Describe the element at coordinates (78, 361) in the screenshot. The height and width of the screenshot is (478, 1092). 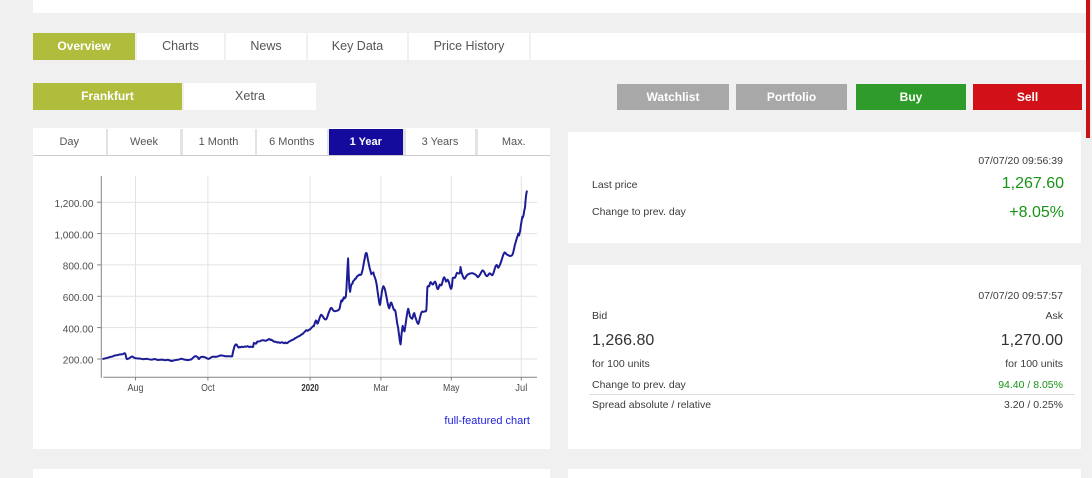
I see `svg-text: 200.00` at that location.